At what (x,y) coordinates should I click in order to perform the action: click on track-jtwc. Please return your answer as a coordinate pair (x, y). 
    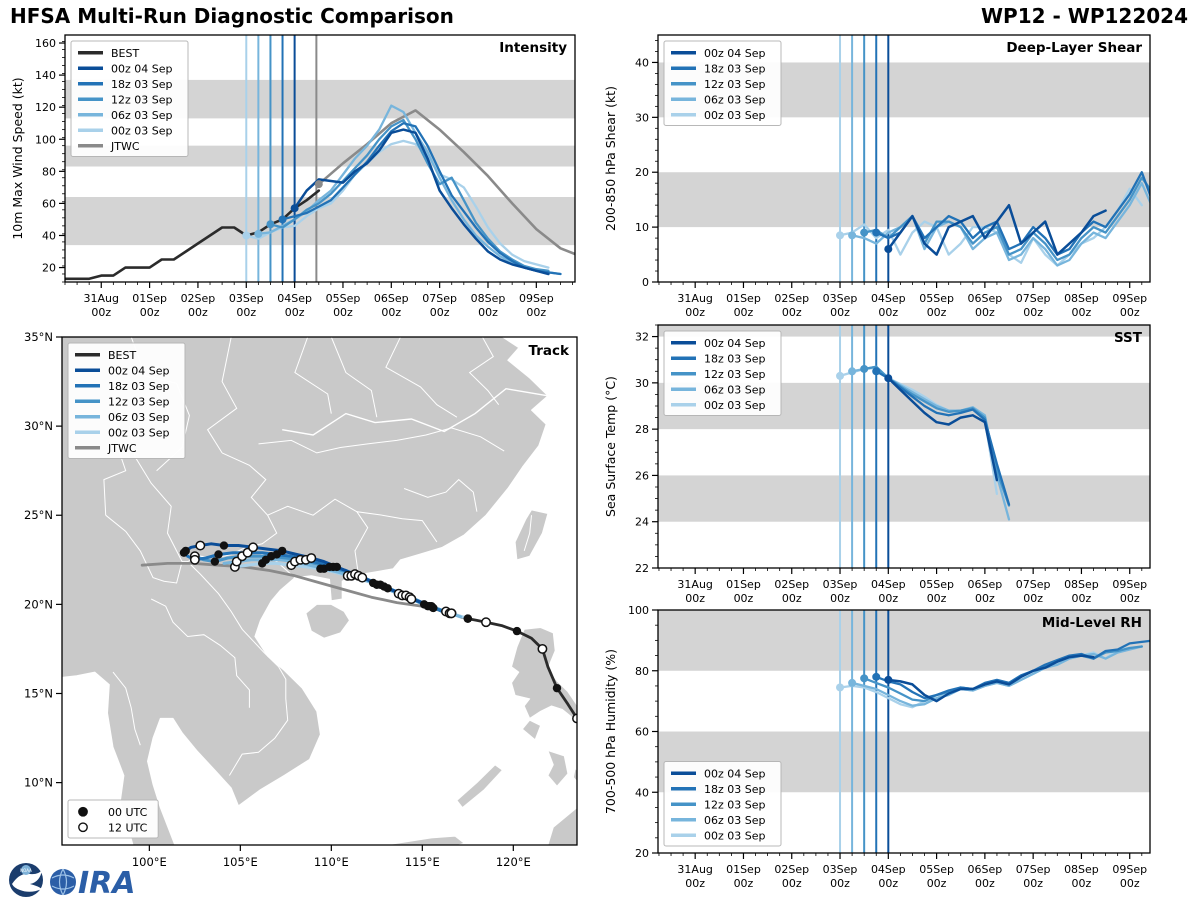
    Looking at the image, I should click on (282, 585).